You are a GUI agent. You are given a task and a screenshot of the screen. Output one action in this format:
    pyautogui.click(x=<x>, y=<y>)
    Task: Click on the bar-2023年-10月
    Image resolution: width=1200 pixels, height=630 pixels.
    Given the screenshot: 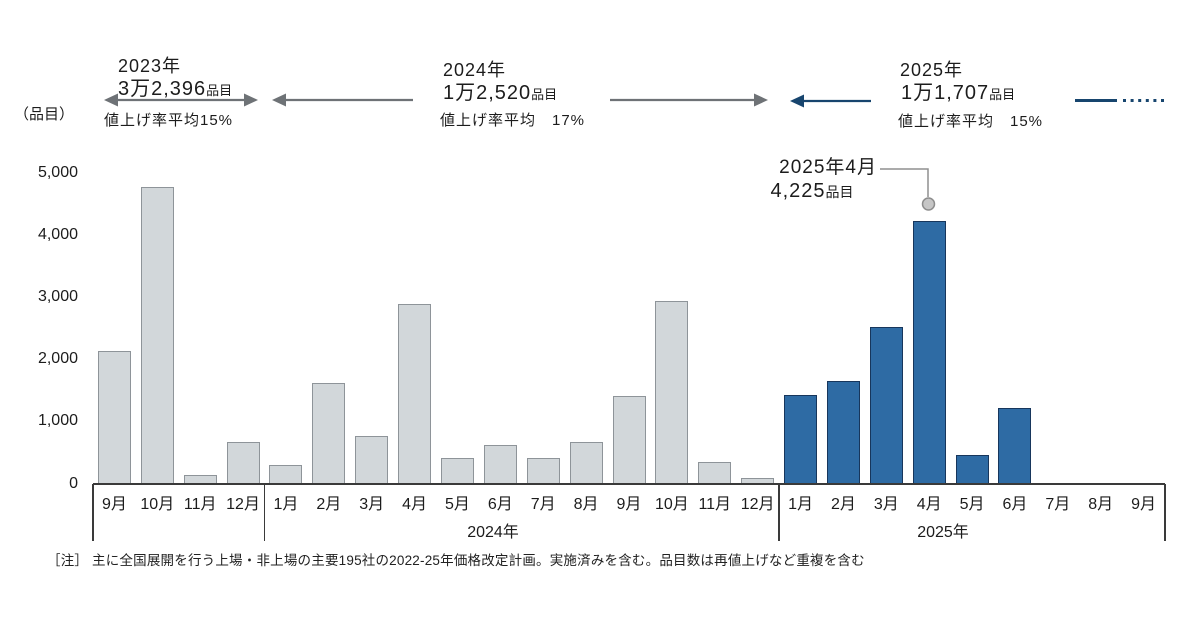 What is the action you would take?
    pyautogui.click(x=157, y=335)
    